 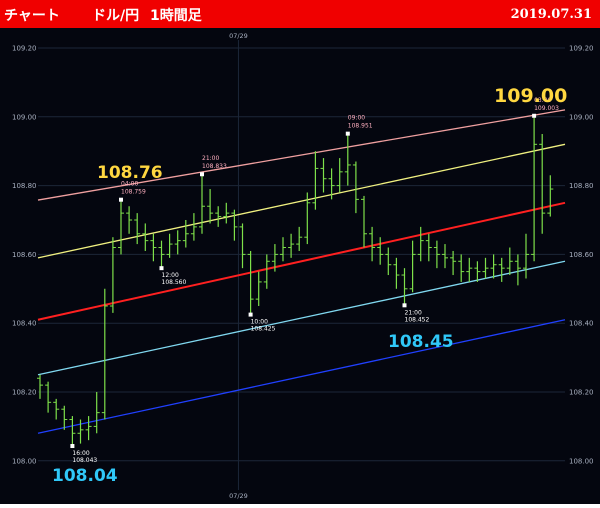 I want to click on marker-value: 108.425, so click(x=263, y=329).